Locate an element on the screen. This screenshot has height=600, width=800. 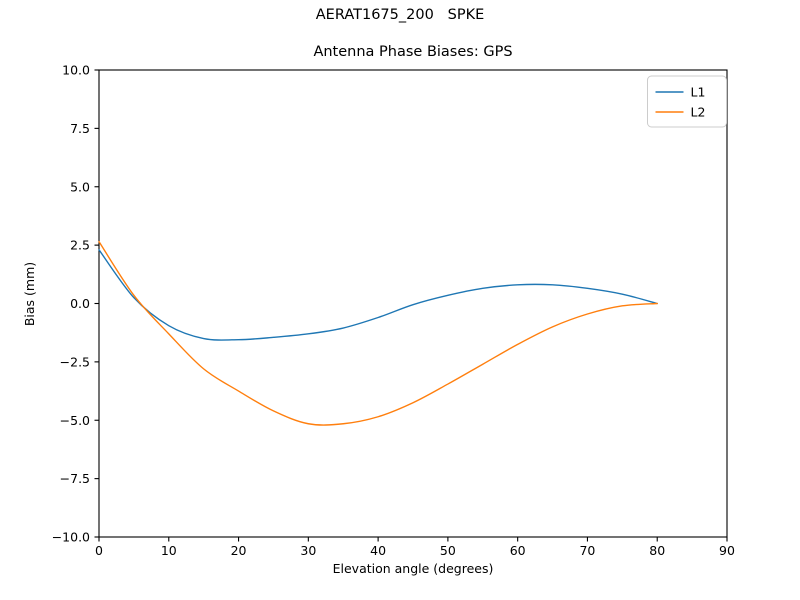
chart-title: Antenna Phase Biases: GPS is located at coordinates (413, 52).